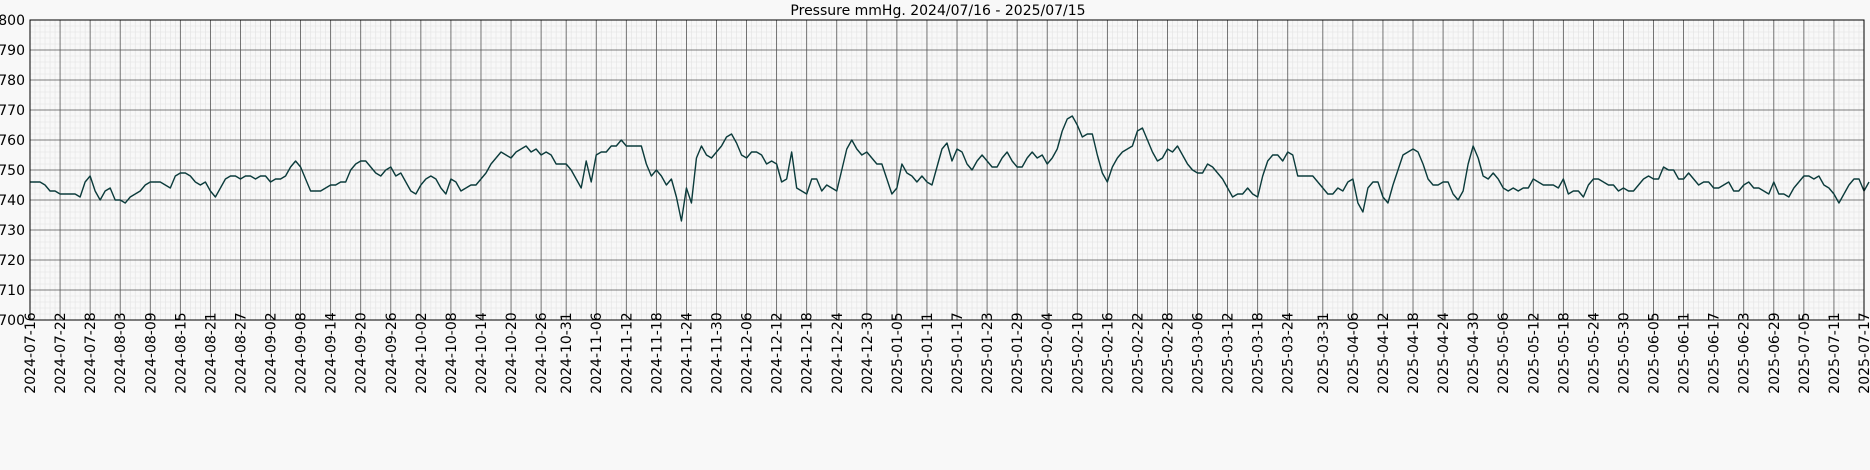  What do you see at coordinates (1534, 352) in the screenshot?
I see `x-tick-label: 2025-05-12` at bounding box center [1534, 352].